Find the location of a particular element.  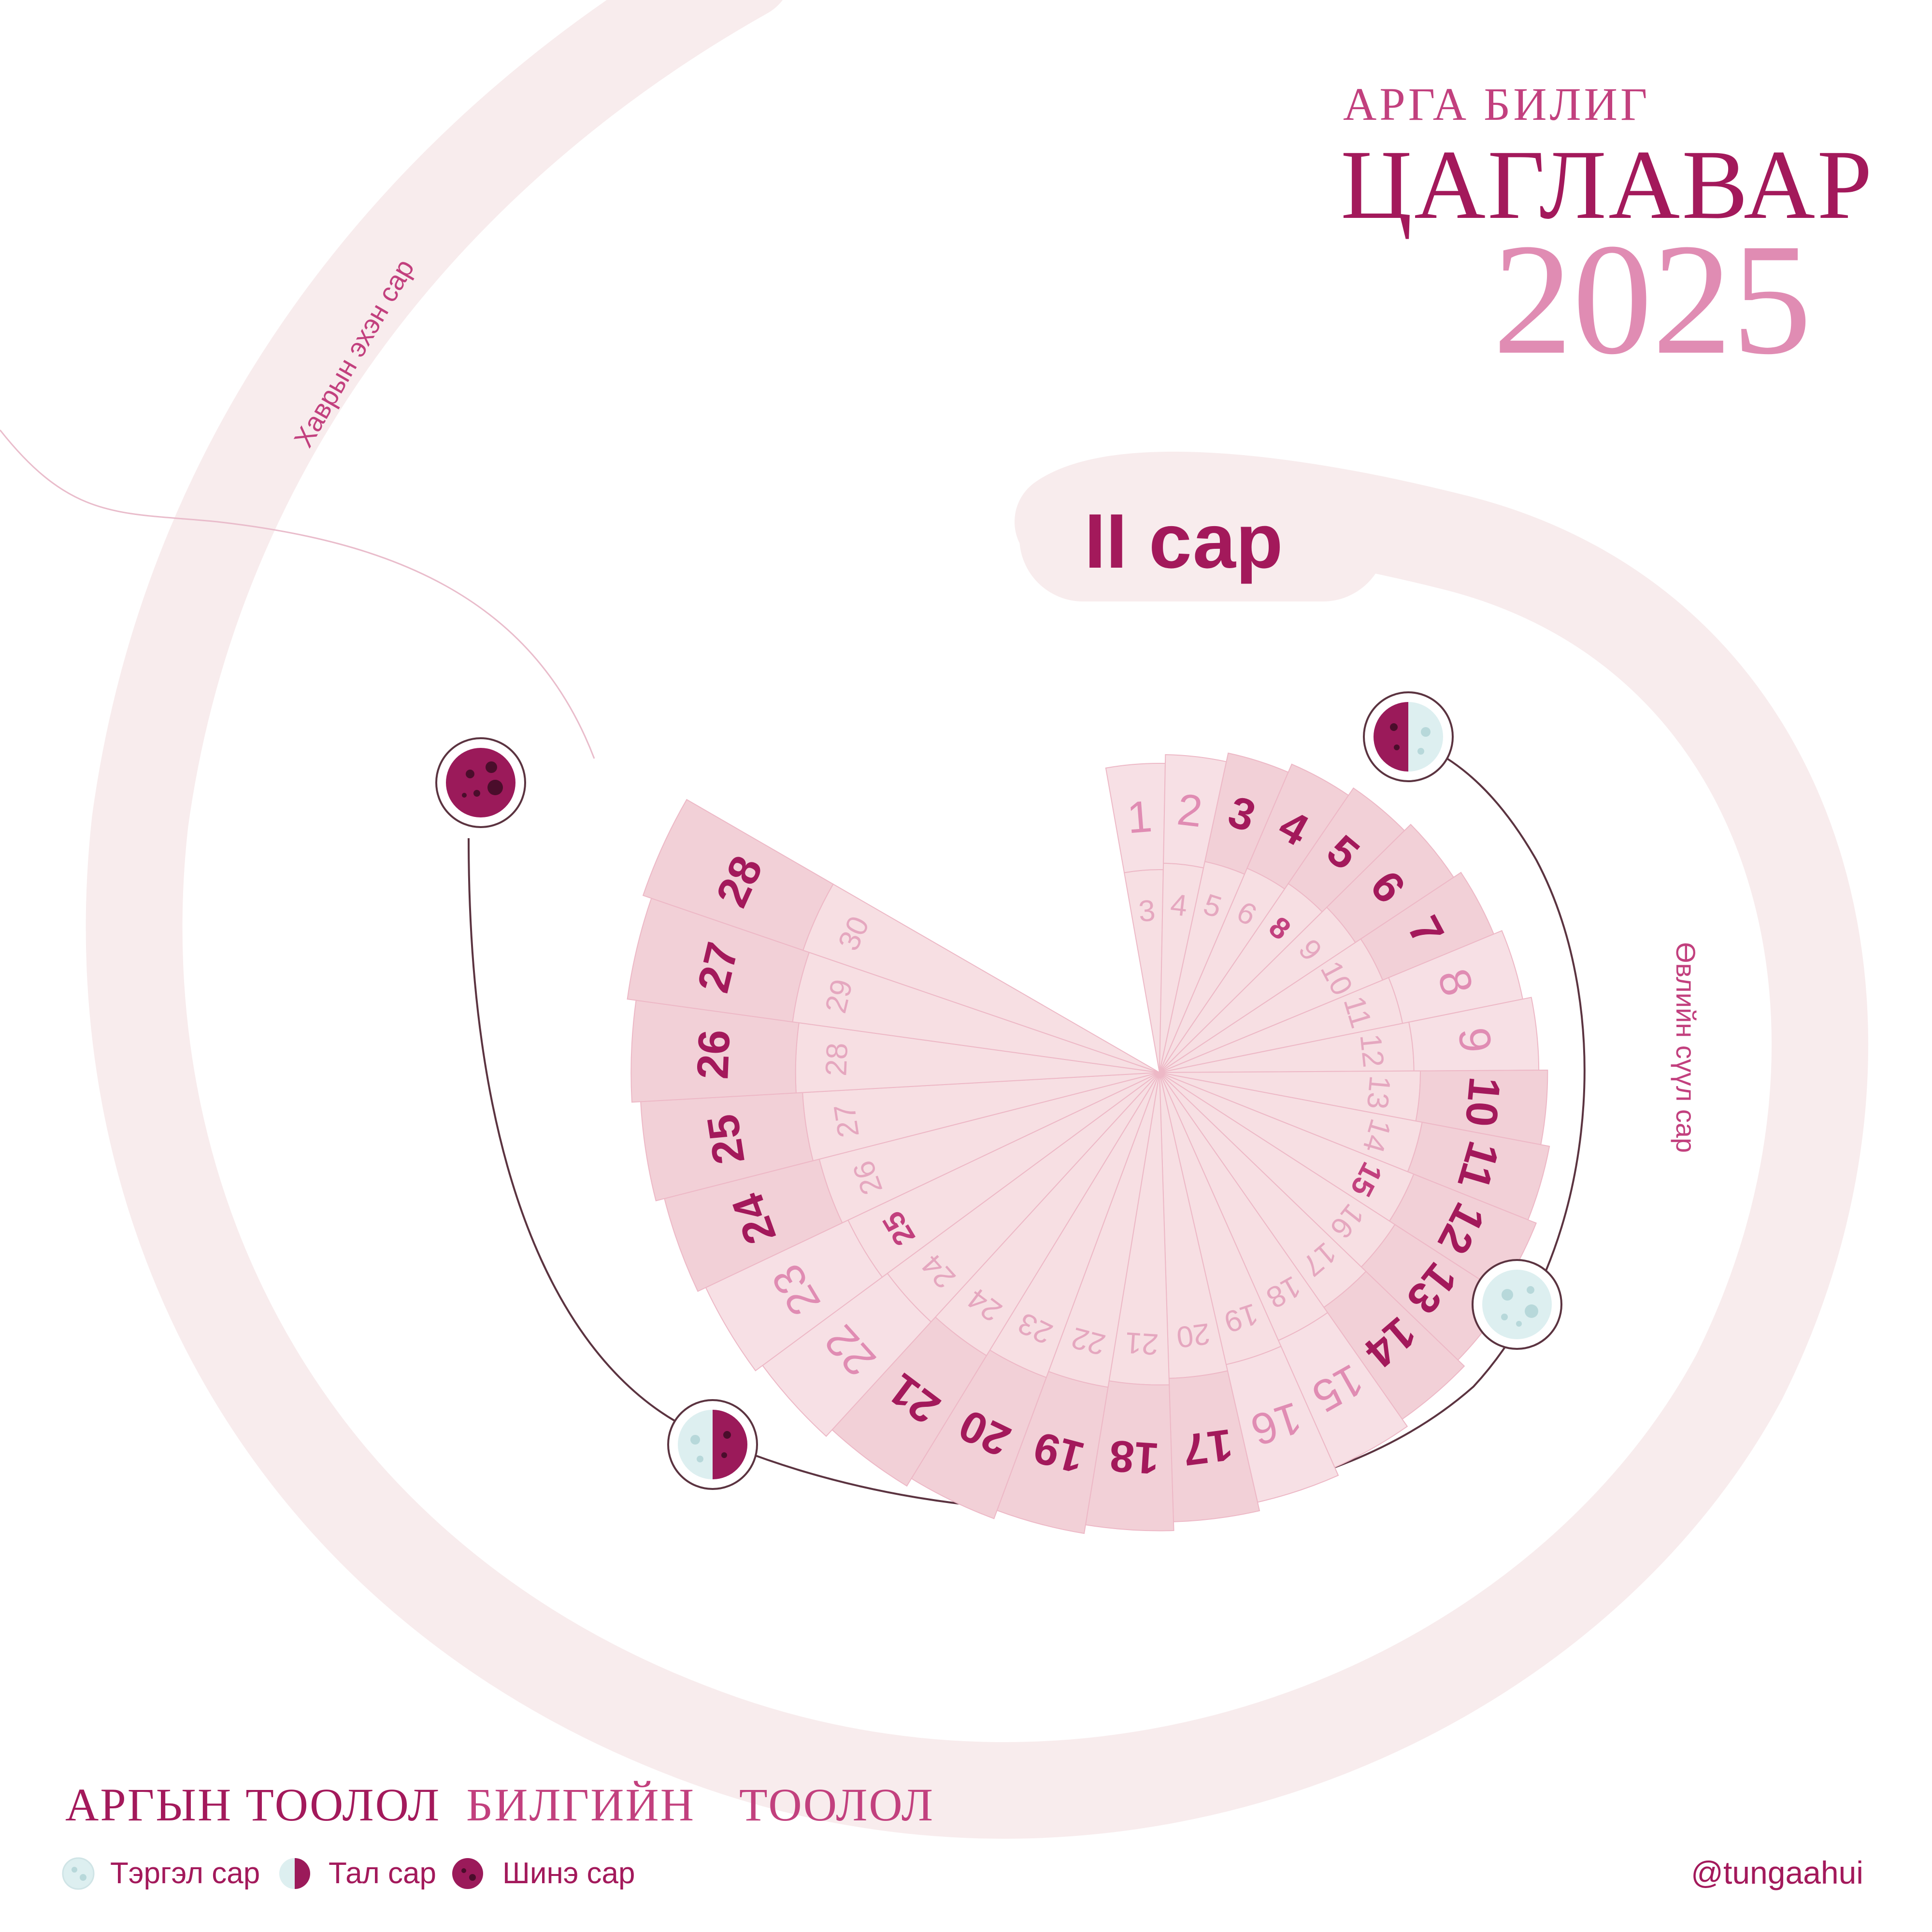

outer-day-number: 26 is located at coordinates (714, 1055).